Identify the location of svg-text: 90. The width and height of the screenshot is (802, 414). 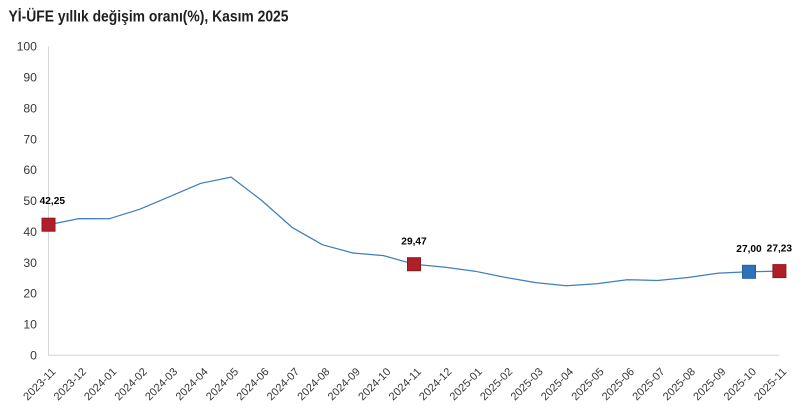
(30, 78).